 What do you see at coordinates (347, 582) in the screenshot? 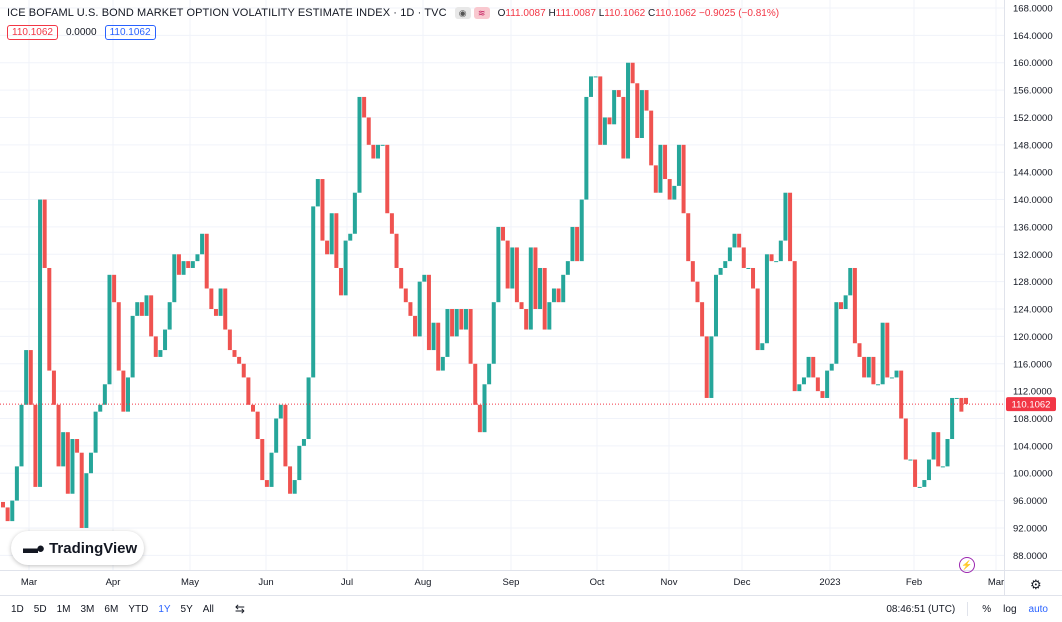
I see `x-tick-label: Jul` at bounding box center [347, 582].